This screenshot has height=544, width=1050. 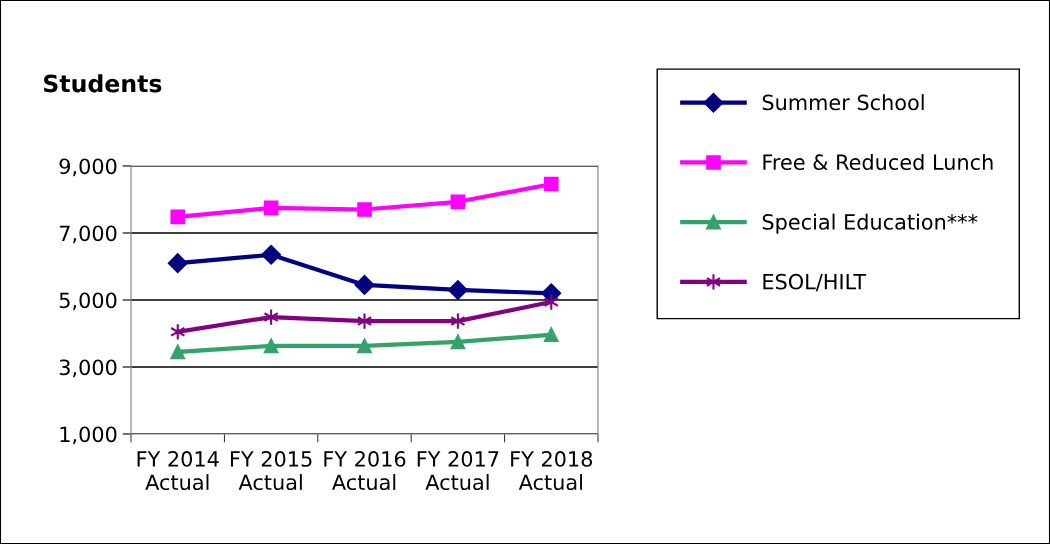 I want to click on legend-label: Special Education***, so click(x=870, y=223).